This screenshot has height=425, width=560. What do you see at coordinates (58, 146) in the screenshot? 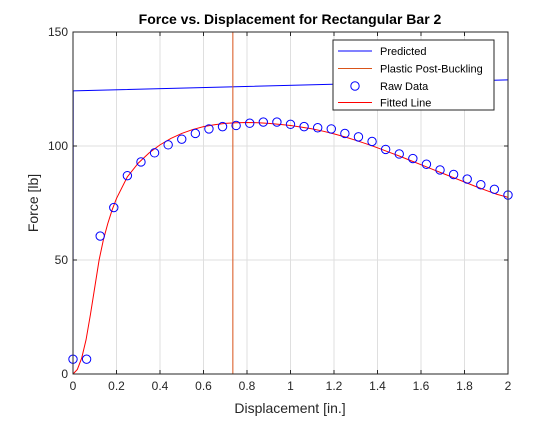
I see `y-tick-label: 100` at bounding box center [58, 146].